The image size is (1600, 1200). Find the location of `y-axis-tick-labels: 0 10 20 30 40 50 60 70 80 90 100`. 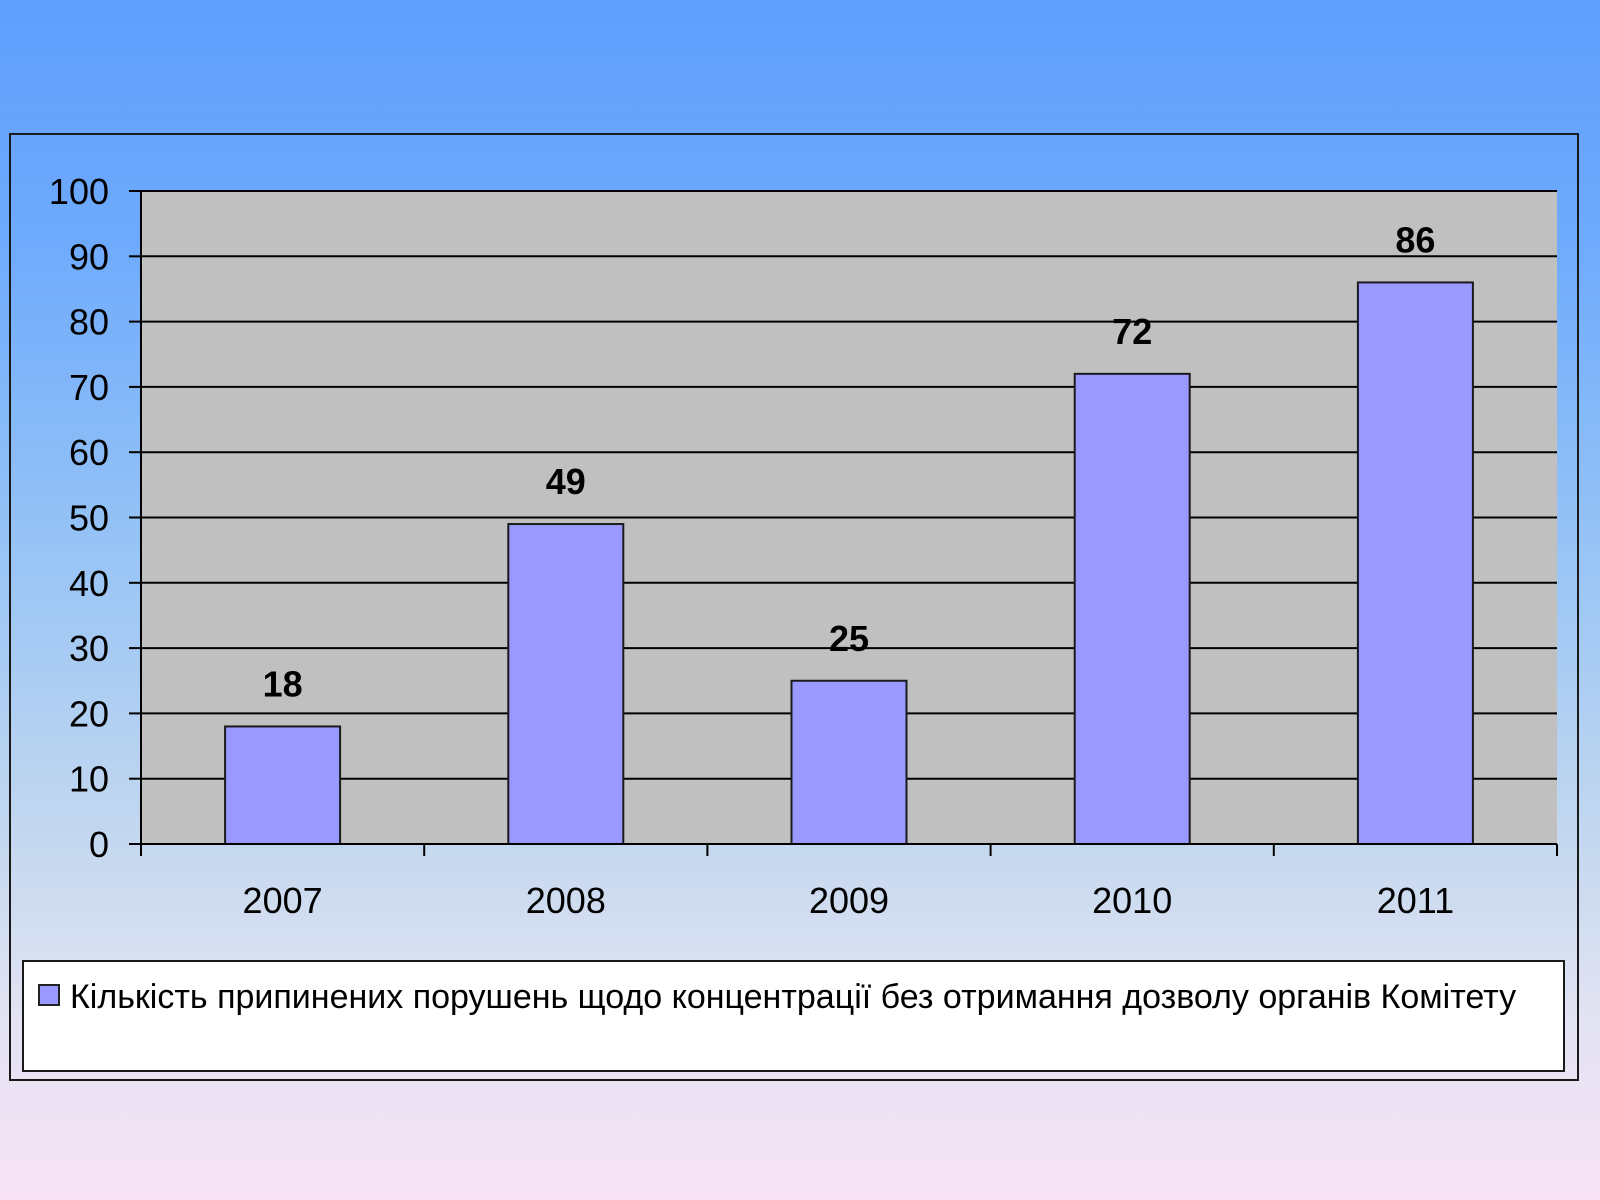

y-axis-tick-labels: 0 10 20 30 40 50 60 70 80 90 100 is located at coordinates (79, 518).